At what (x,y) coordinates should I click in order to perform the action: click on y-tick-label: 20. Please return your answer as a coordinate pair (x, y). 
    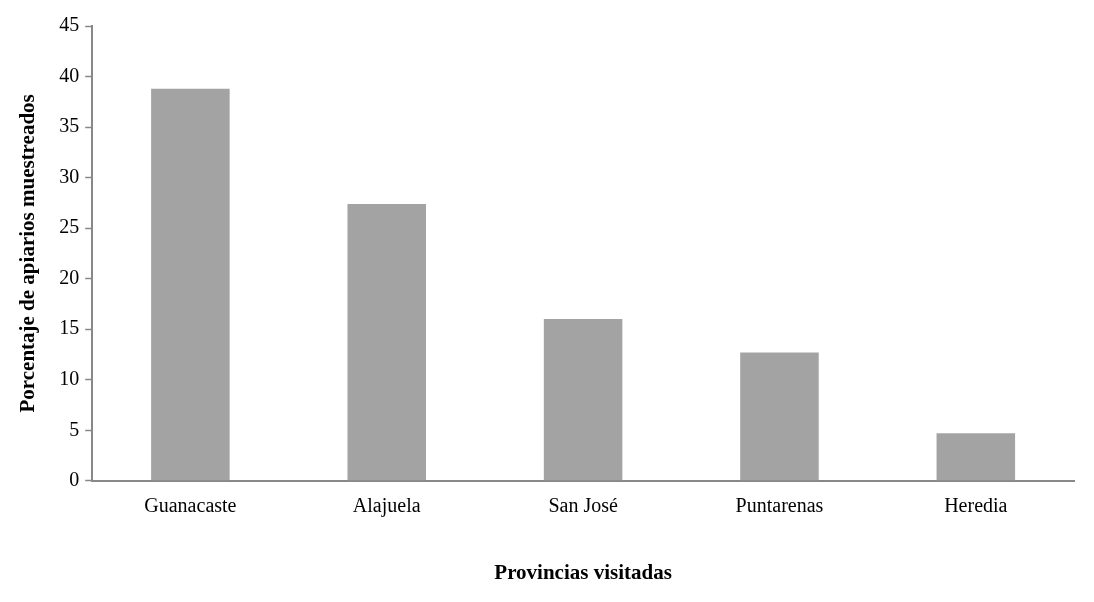
    Looking at the image, I should click on (69, 276).